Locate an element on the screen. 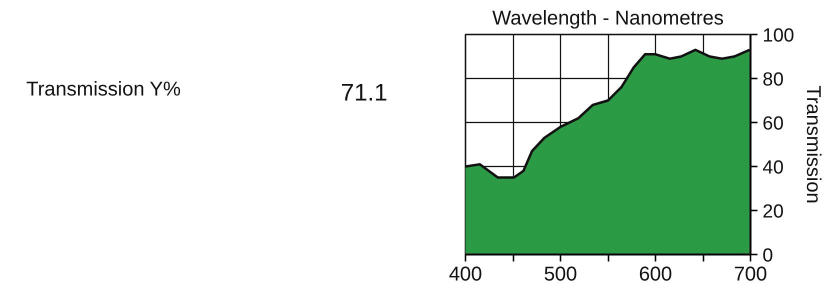  y-tick-label: 40 is located at coordinates (773, 168).